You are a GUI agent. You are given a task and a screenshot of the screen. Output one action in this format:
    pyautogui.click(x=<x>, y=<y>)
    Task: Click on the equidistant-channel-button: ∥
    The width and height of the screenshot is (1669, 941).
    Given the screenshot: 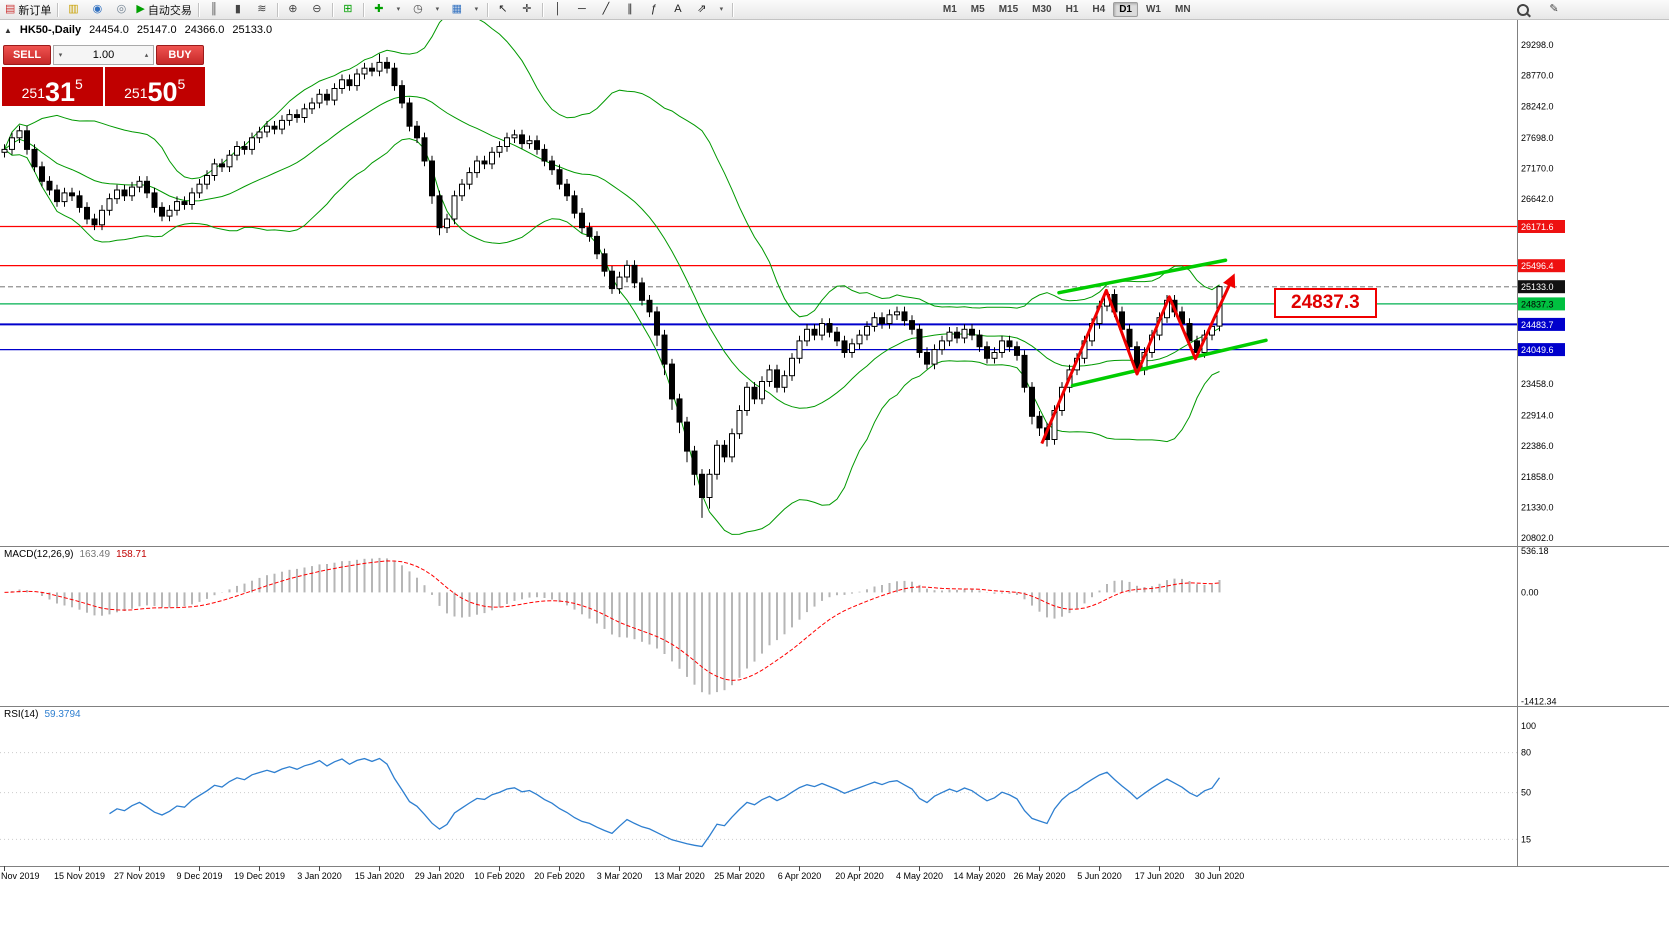 What is the action you would take?
    pyautogui.click(x=630, y=9)
    